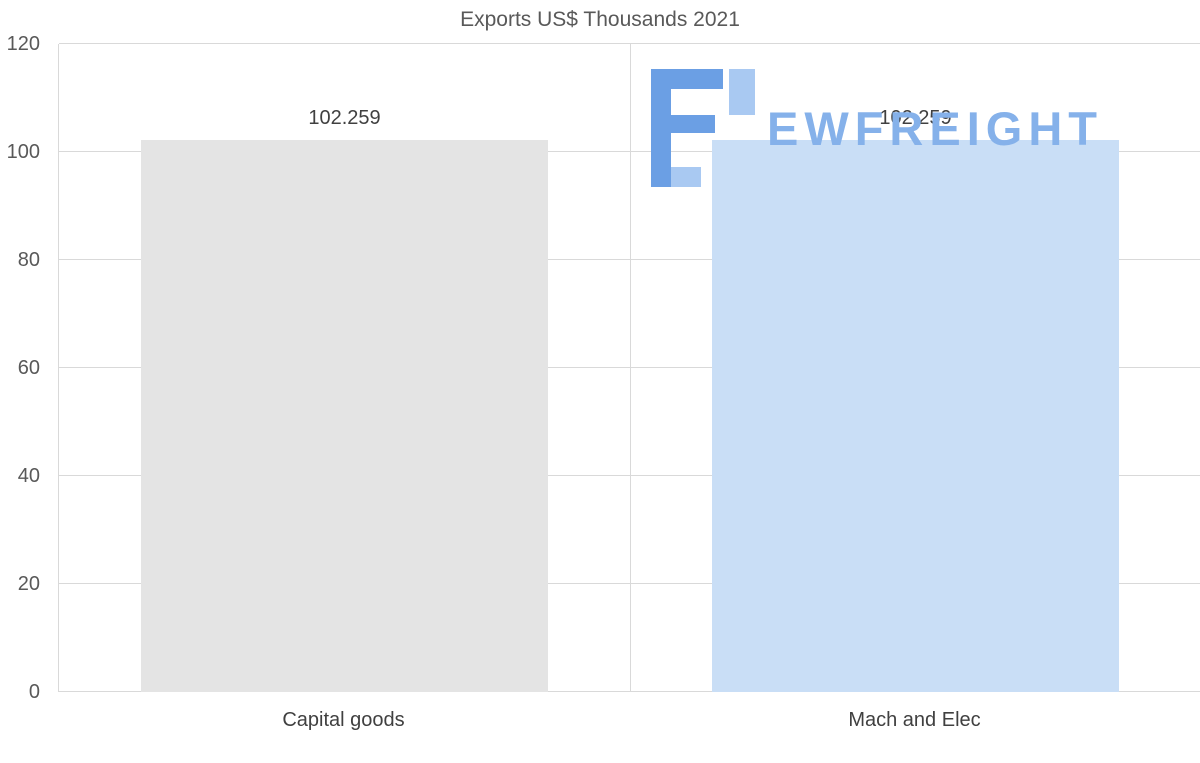  Describe the element at coordinates (34, 692) in the screenshot. I see `y-tick-label-0: 0` at that location.